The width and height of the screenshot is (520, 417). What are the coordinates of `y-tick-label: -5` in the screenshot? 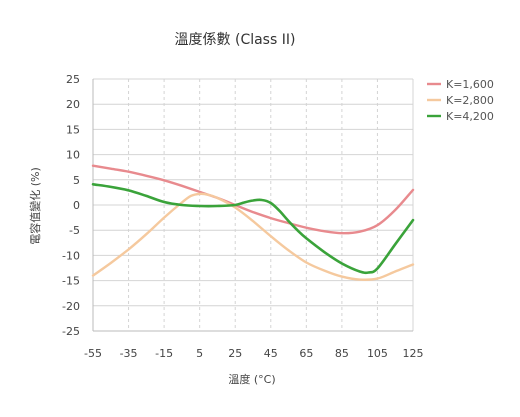 It's located at (74, 230).